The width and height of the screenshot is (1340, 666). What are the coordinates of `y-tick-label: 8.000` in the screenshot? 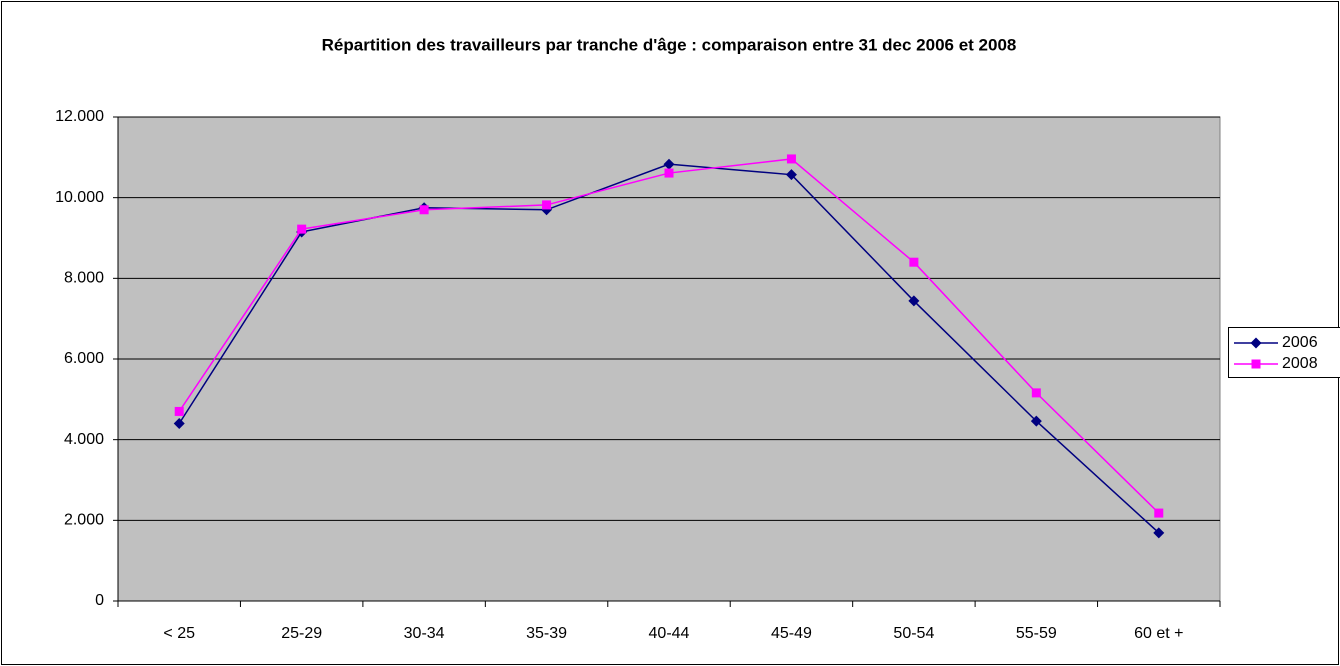 It's located at (84, 278).